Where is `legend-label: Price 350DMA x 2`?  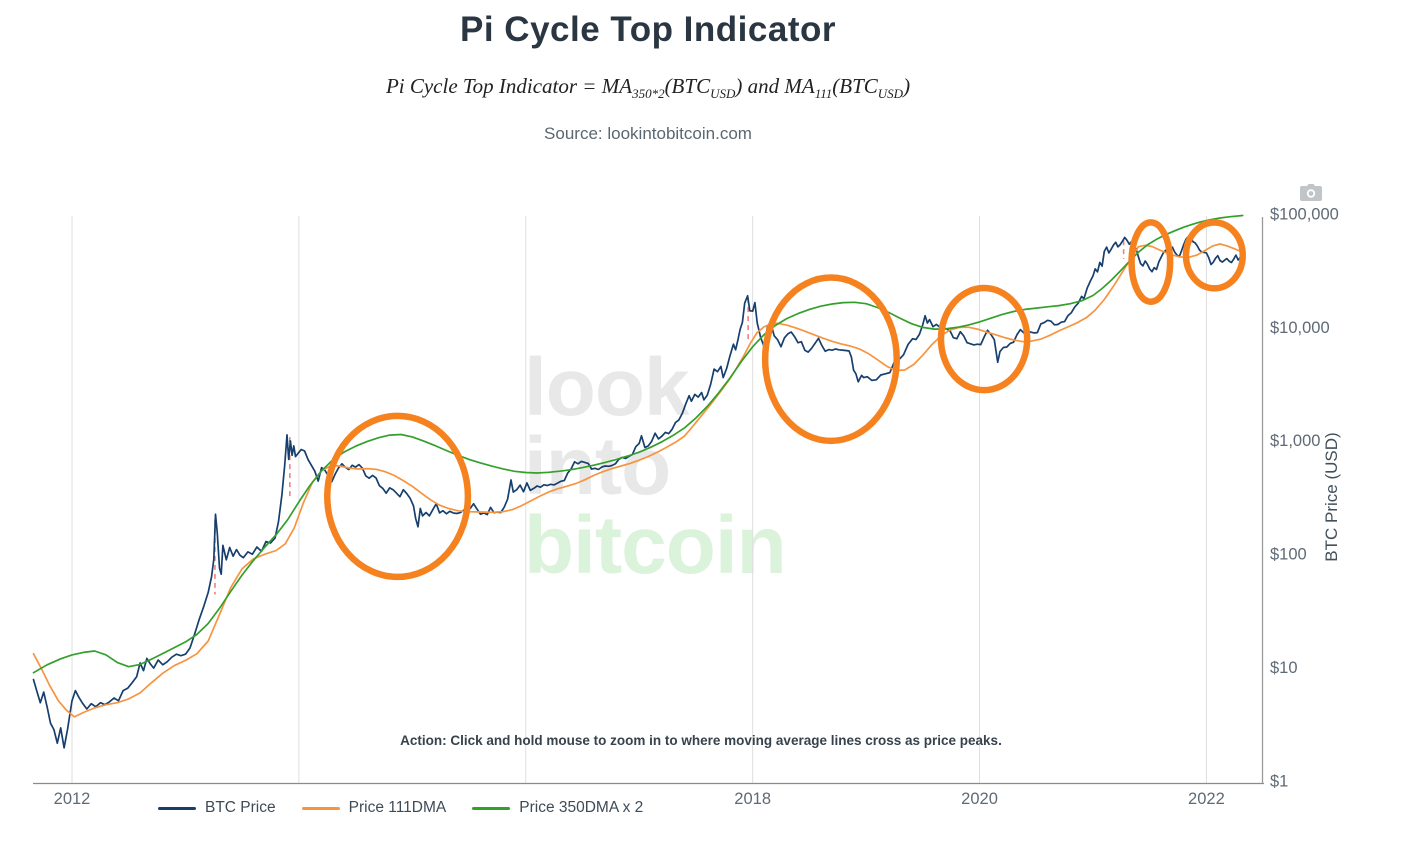 legend-label: Price 350DMA x 2 is located at coordinates (581, 807).